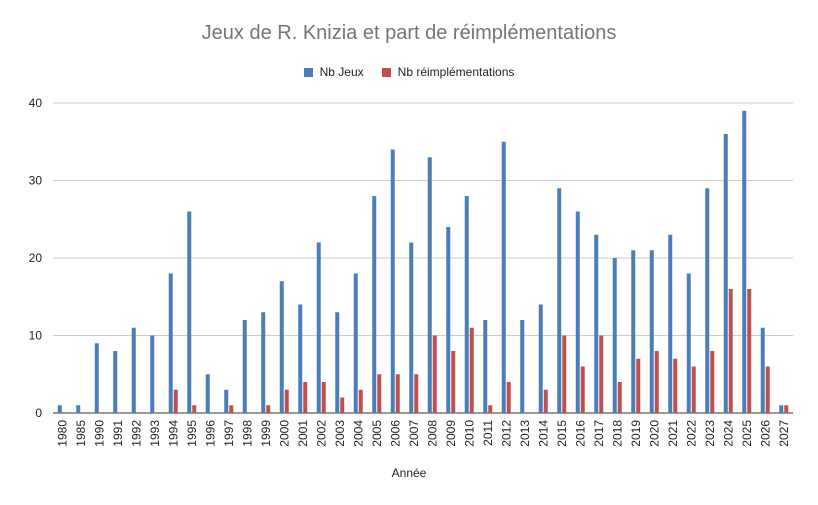 This screenshot has width=818, height=505. What do you see at coordinates (409, 473) in the screenshot?
I see `x-axis-label: Année` at bounding box center [409, 473].